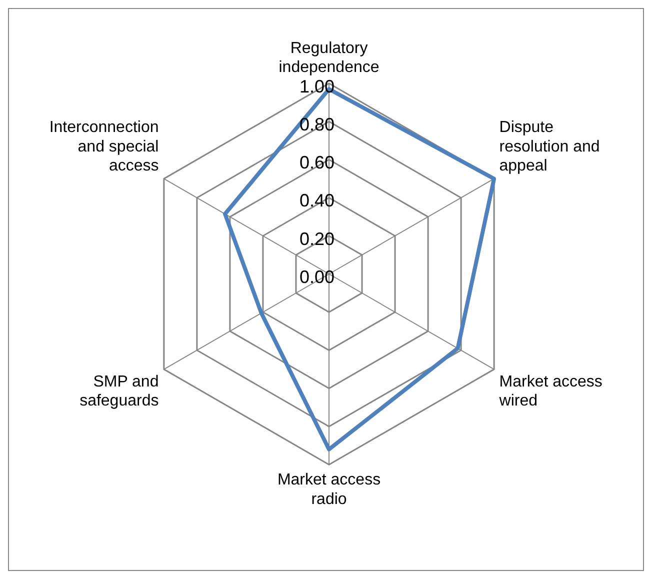  Describe the element at coordinates (317, 276) in the screenshot. I see `y-tick-label: 0.00` at that location.